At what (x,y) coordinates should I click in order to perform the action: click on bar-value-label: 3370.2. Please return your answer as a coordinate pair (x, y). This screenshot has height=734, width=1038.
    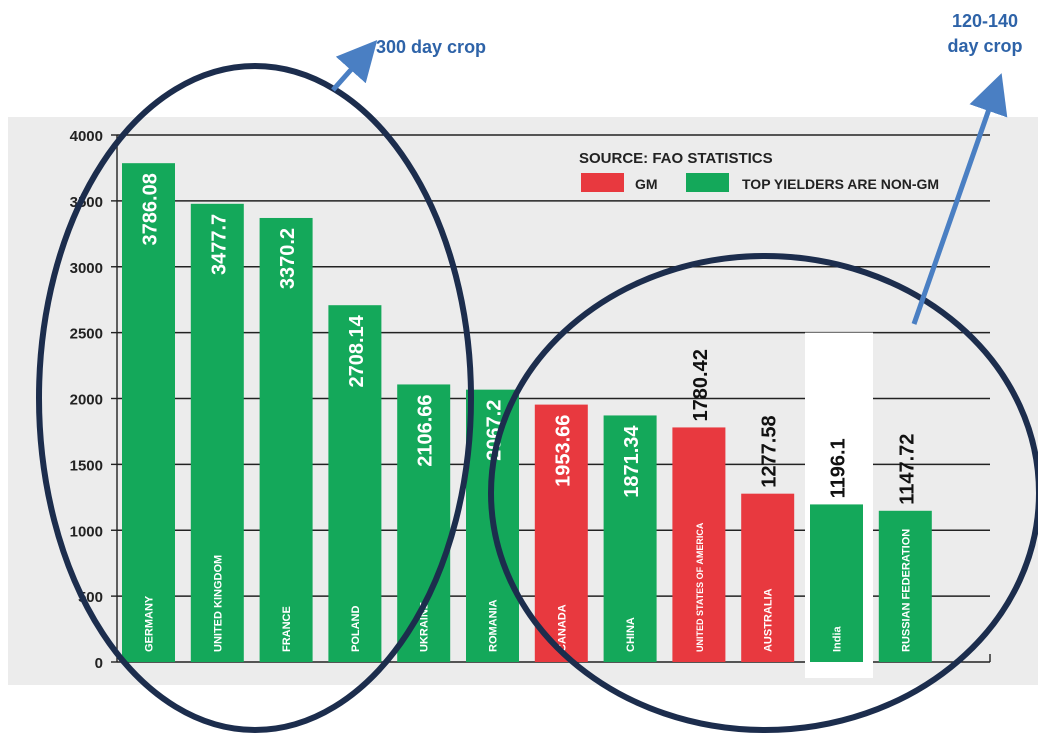
    Looking at the image, I should click on (288, 258).